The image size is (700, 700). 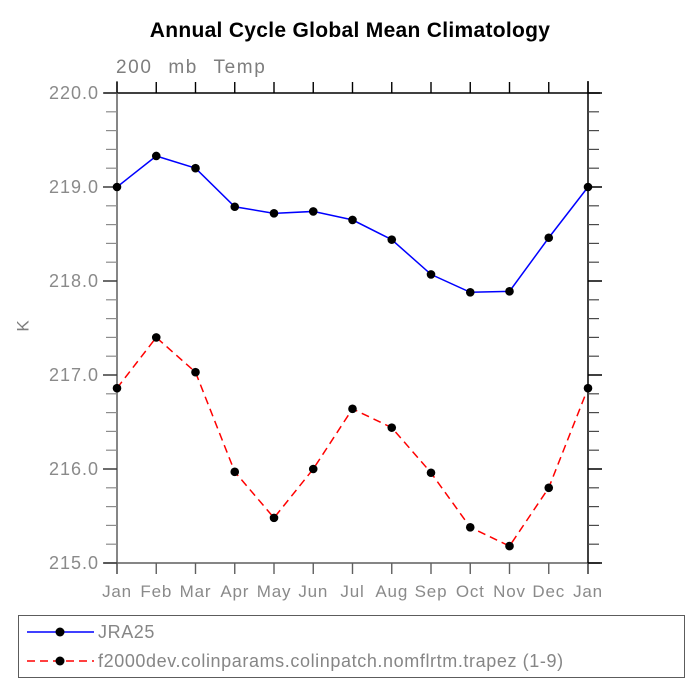 What do you see at coordinates (196, 591) in the screenshot?
I see `x-axis-tick-label: Mar` at bounding box center [196, 591].